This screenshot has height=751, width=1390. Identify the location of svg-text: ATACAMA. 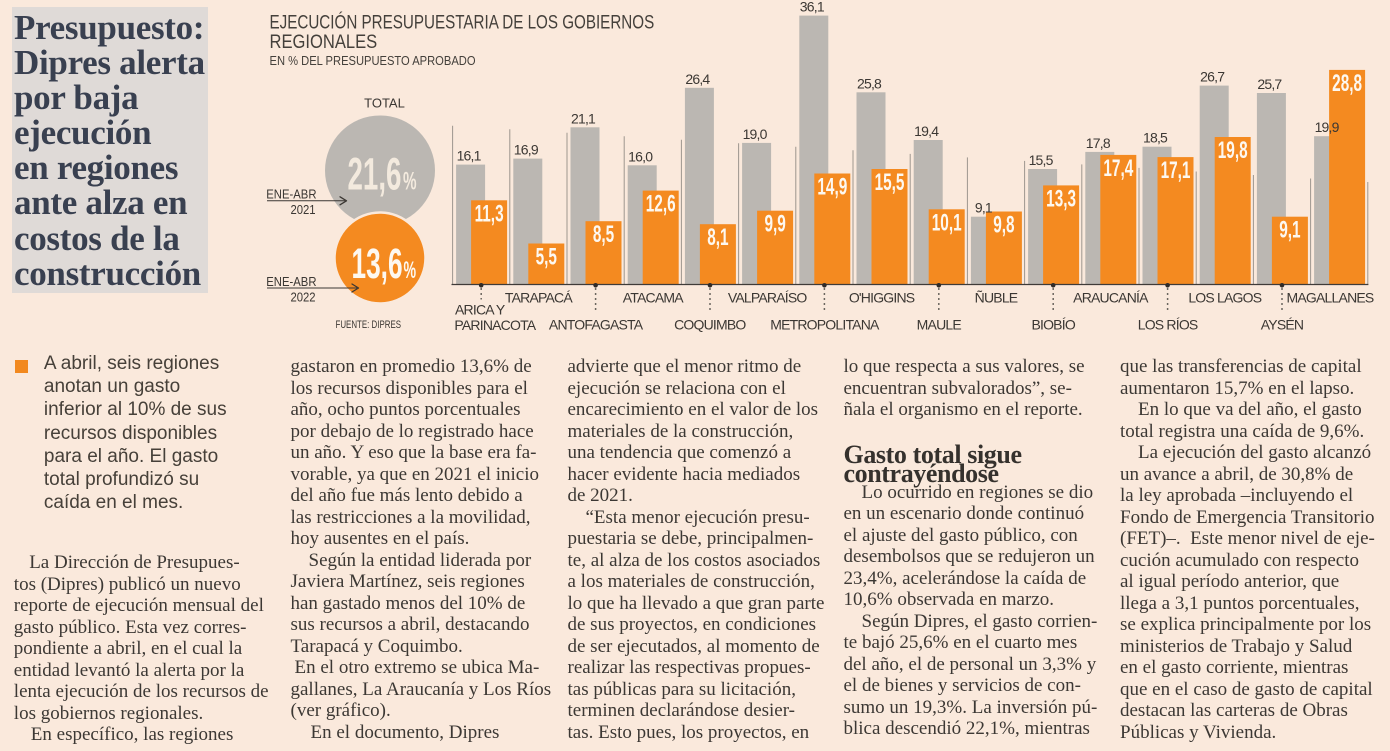
(653, 297).